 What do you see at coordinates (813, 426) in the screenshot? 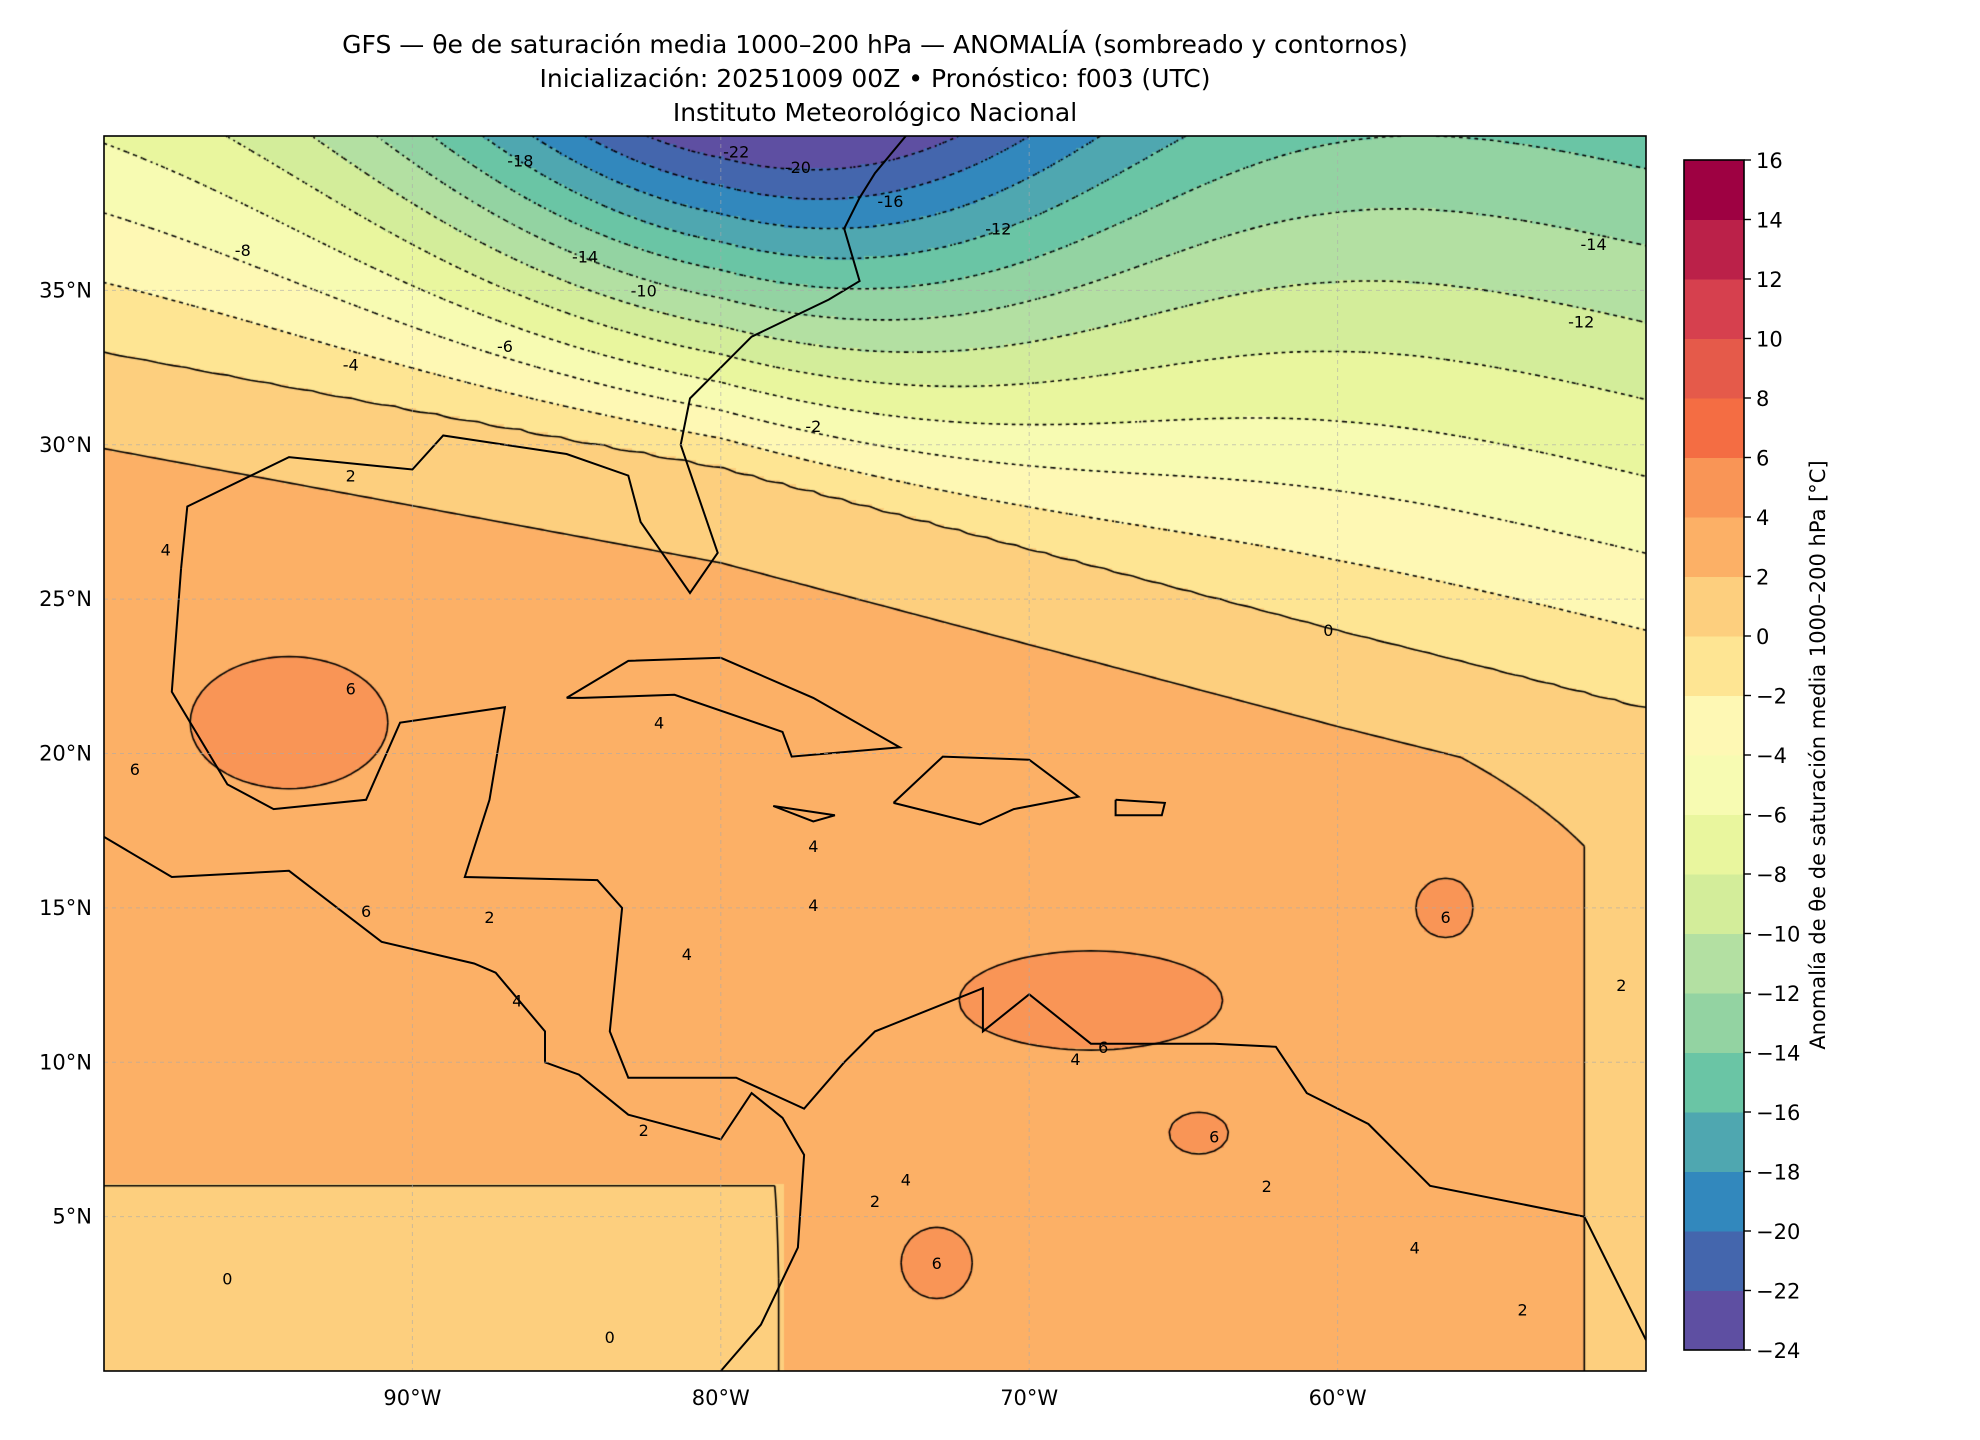
I see `contour-label: -2` at bounding box center [813, 426].